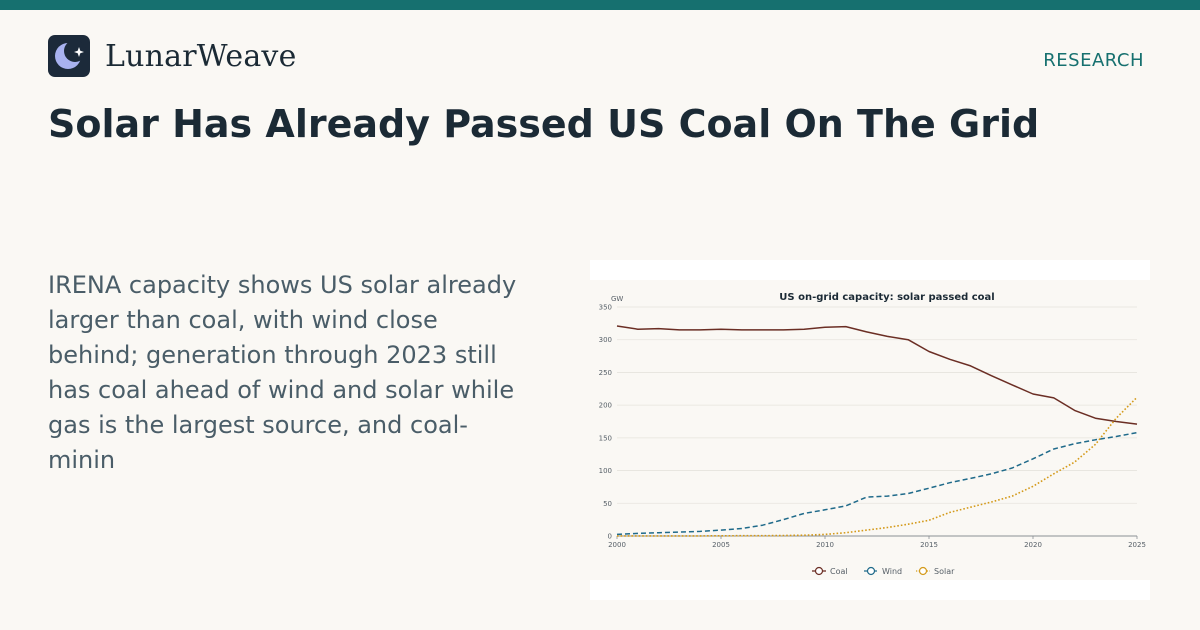 The width and height of the screenshot is (1200, 630). What do you see at coordinates (600, 5) in the screenshot?
I see `top-accent-bar` at bounding box center [600, 5].